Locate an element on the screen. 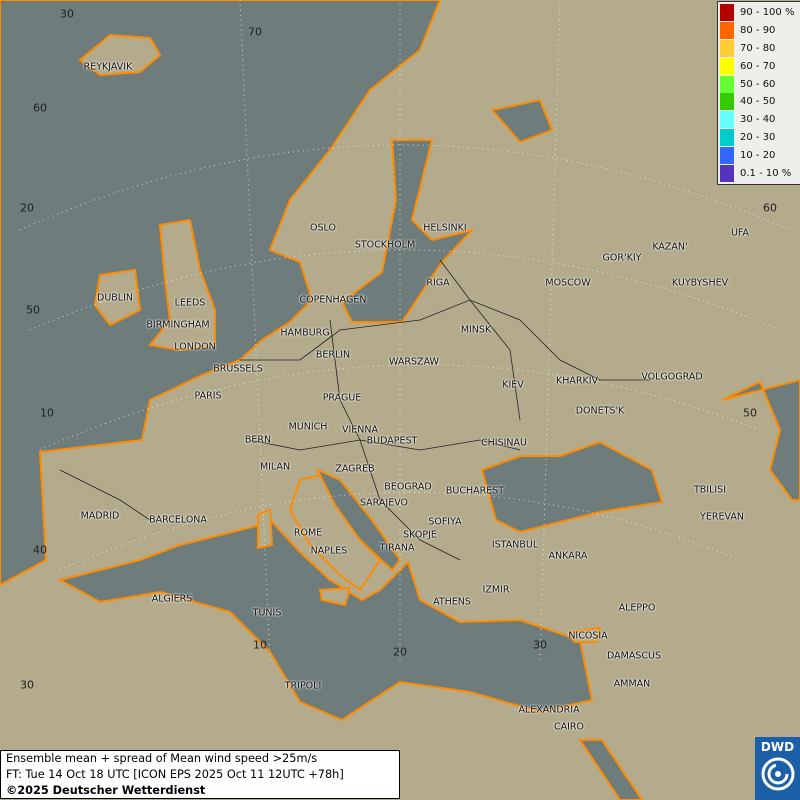  legend-entry: 30 - 40 is located at coordinates (760, 120).